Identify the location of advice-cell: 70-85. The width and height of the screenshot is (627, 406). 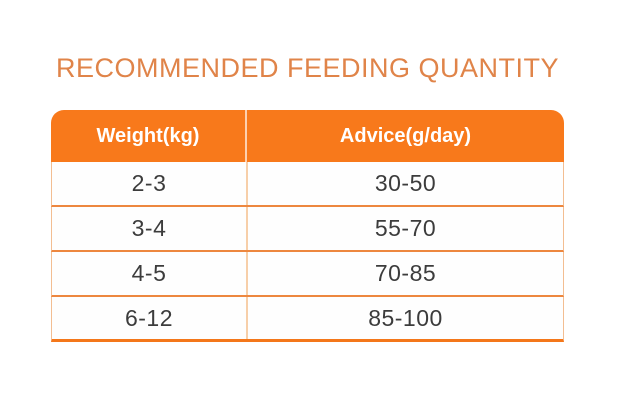
(405, 273).